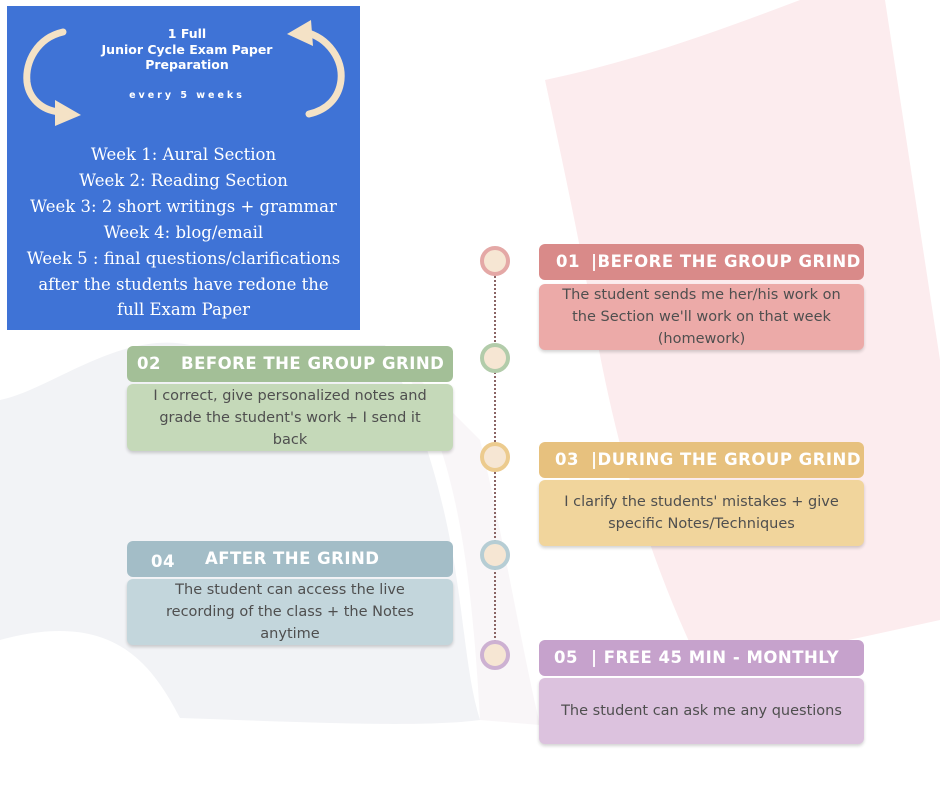  What do you see at coordinates (183, 180) in the screenshot?
I see `week-item: Week 2: Reading Section` at bounding box center [183, 180].